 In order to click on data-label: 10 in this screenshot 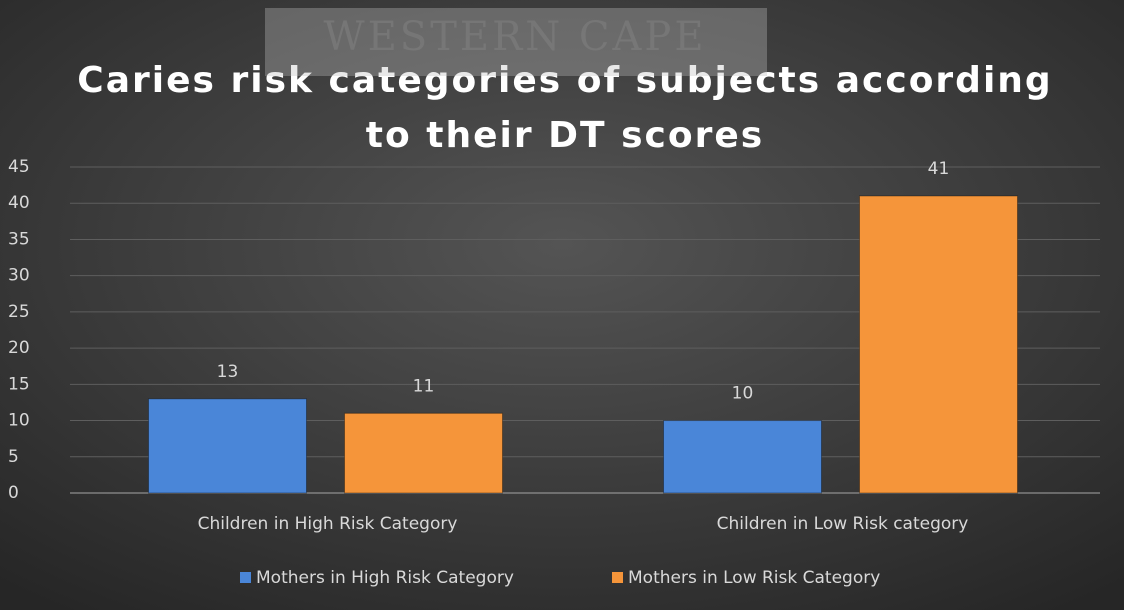, I will do `click(743, 394)`.